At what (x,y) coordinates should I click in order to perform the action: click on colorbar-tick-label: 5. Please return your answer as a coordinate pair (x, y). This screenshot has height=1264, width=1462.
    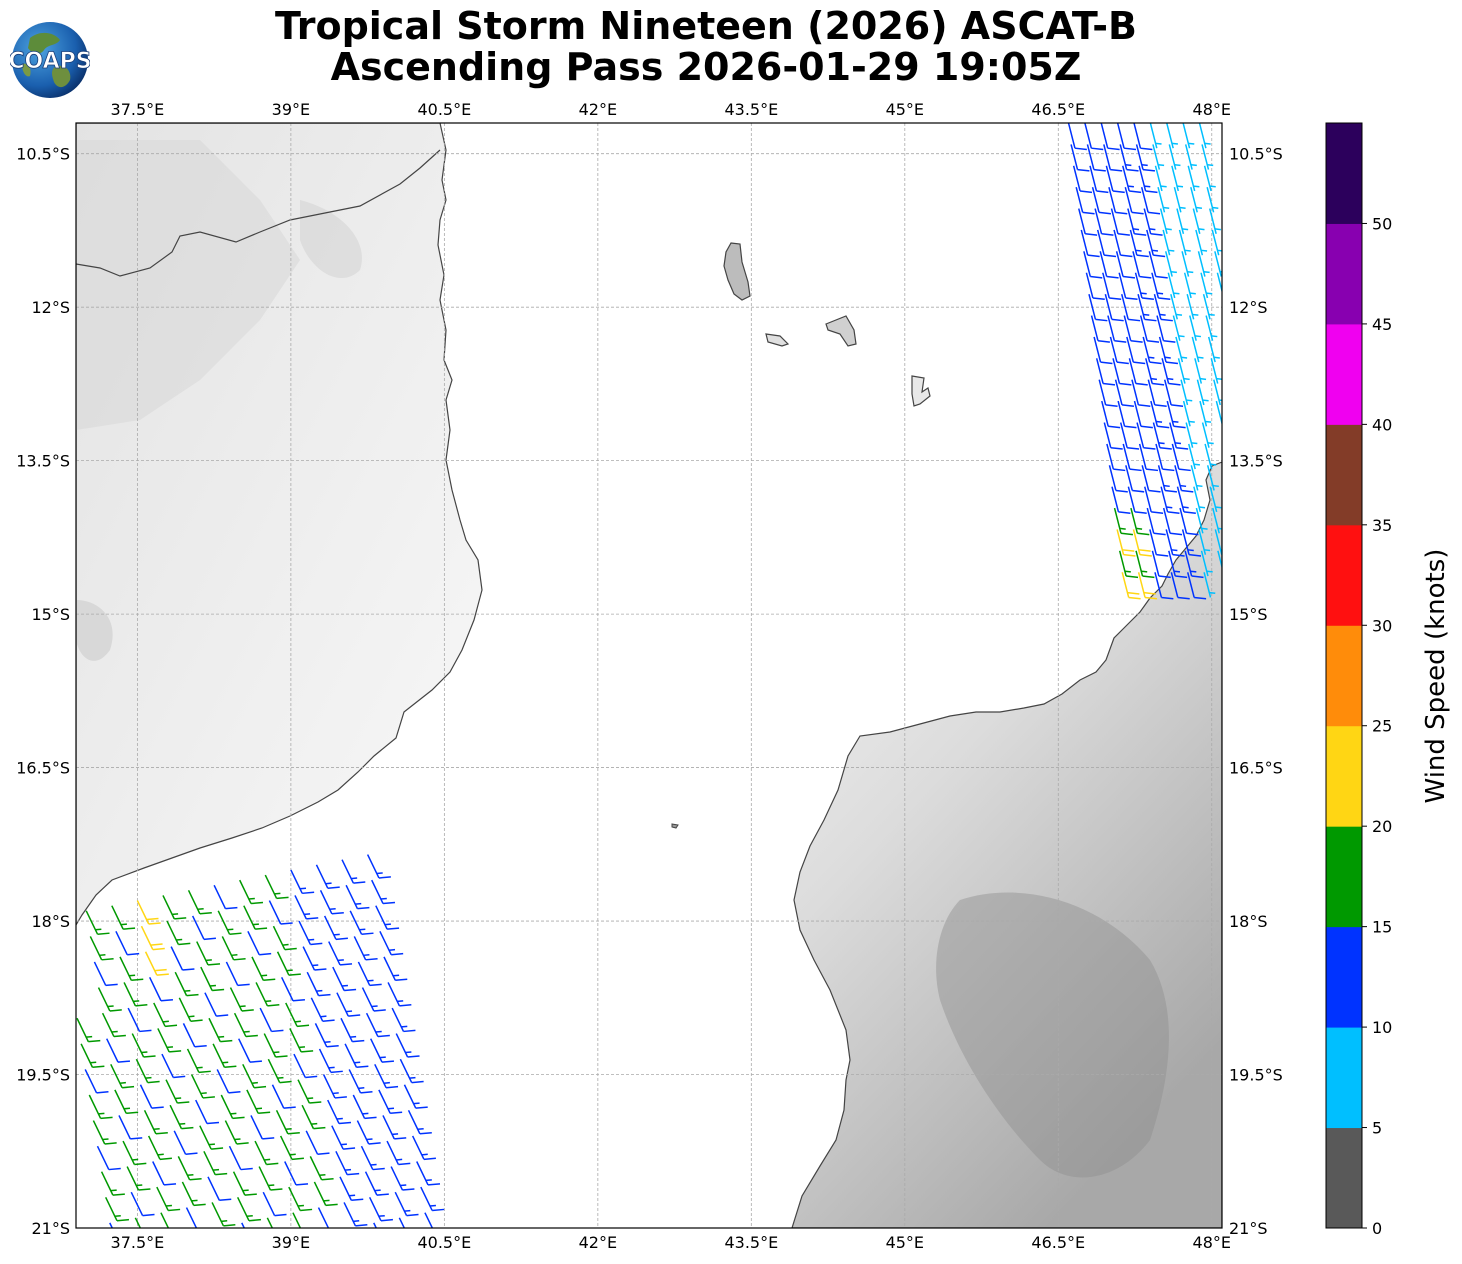
    Looking at the image, I should click on (1377, 1128).